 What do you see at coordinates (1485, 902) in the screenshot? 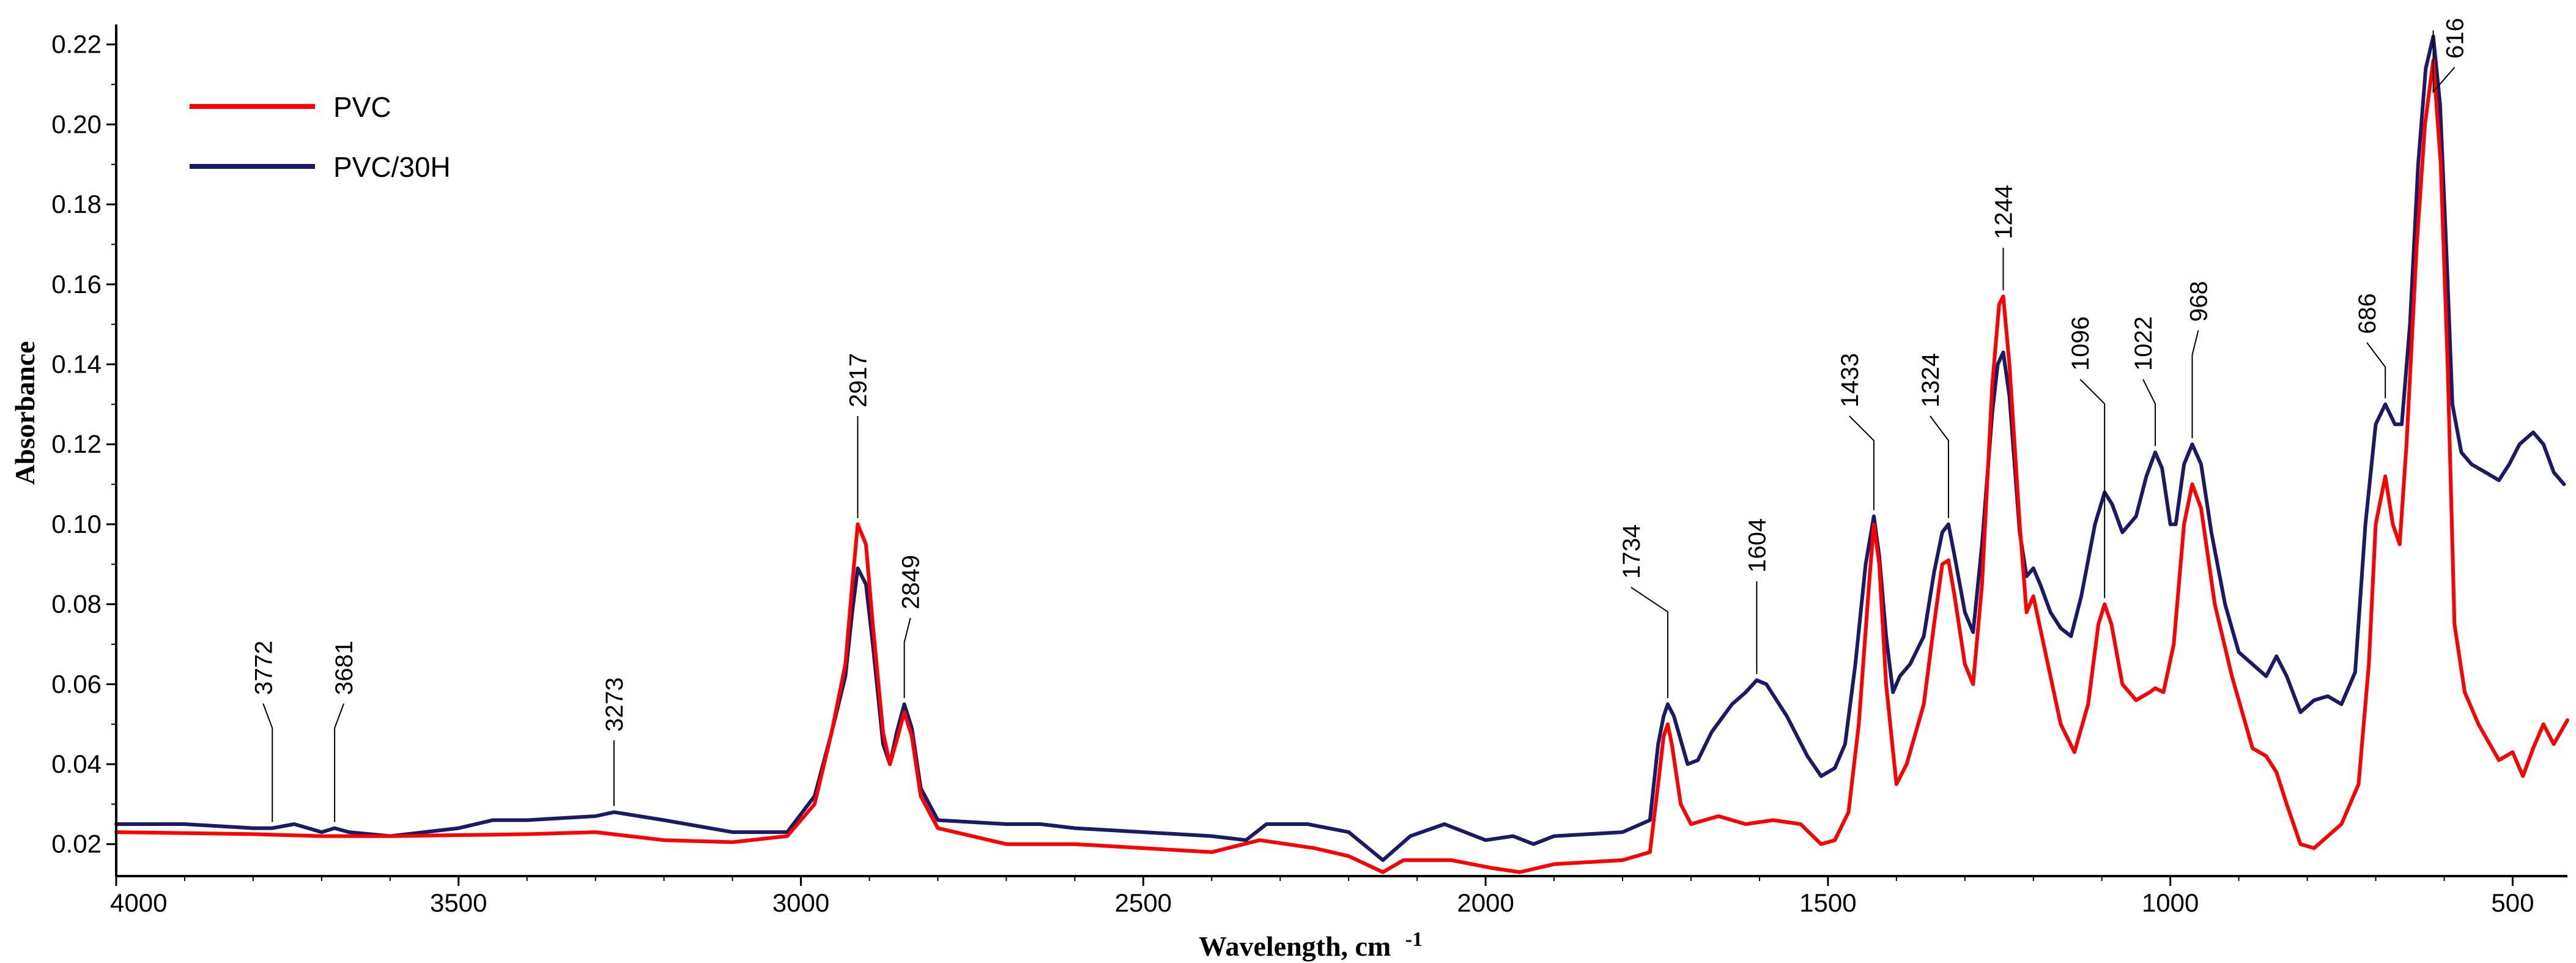
I see `x-tick-label-2000: 2000` at bounding box center [1485, 902].